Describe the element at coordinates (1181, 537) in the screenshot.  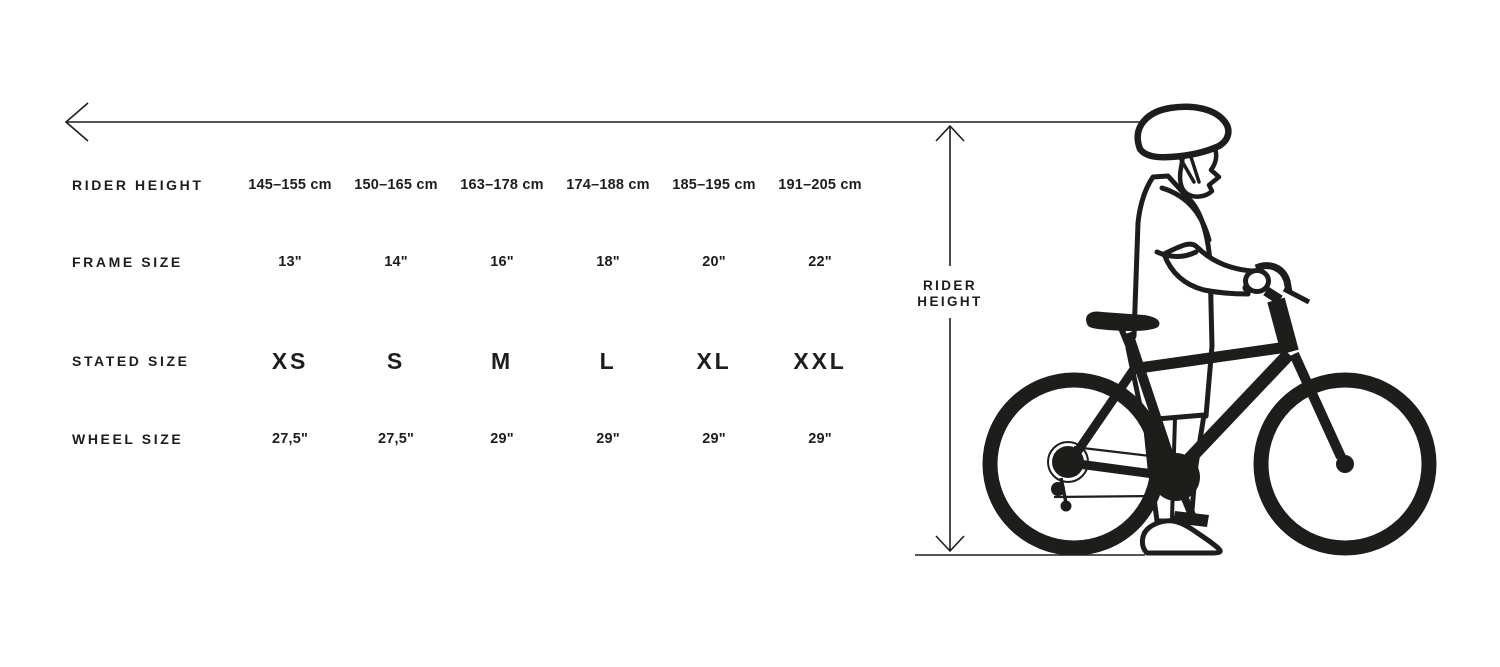
I see `shoe` at that location.